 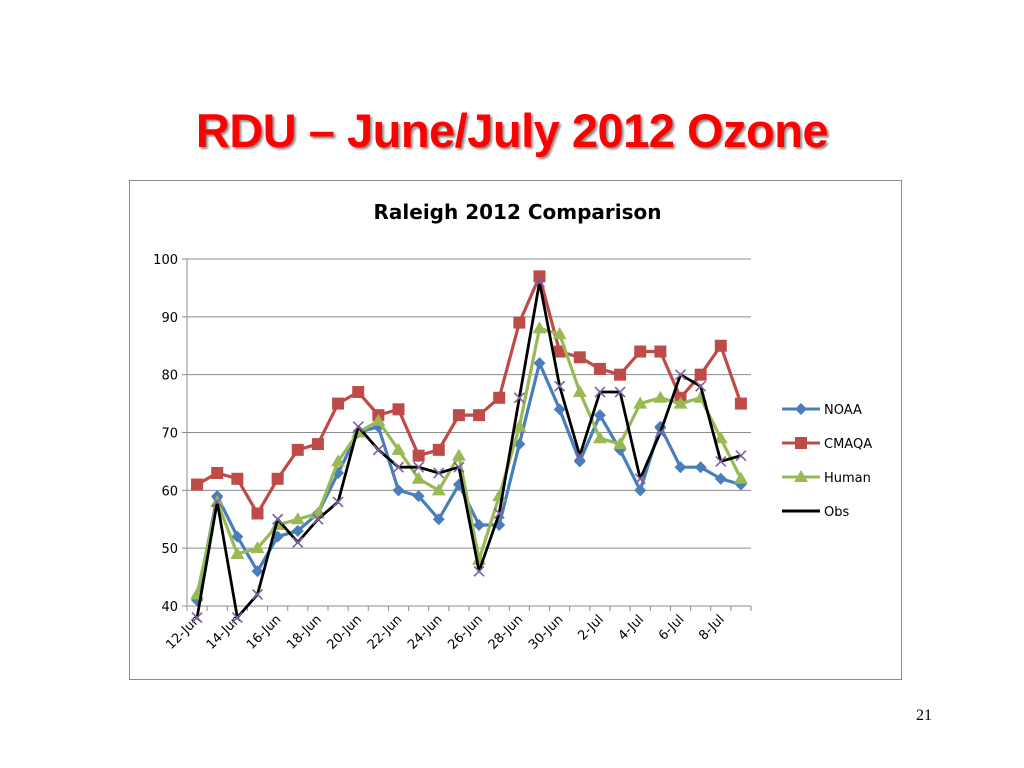 I want to click on legend-noaa-marker, so click(x=801, y=409).